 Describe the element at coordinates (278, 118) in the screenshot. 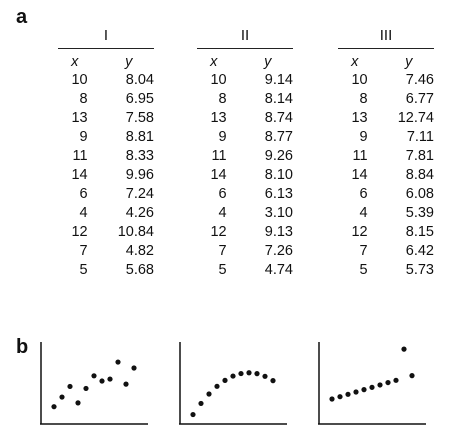

I see `y-value: 8.74` at that location.